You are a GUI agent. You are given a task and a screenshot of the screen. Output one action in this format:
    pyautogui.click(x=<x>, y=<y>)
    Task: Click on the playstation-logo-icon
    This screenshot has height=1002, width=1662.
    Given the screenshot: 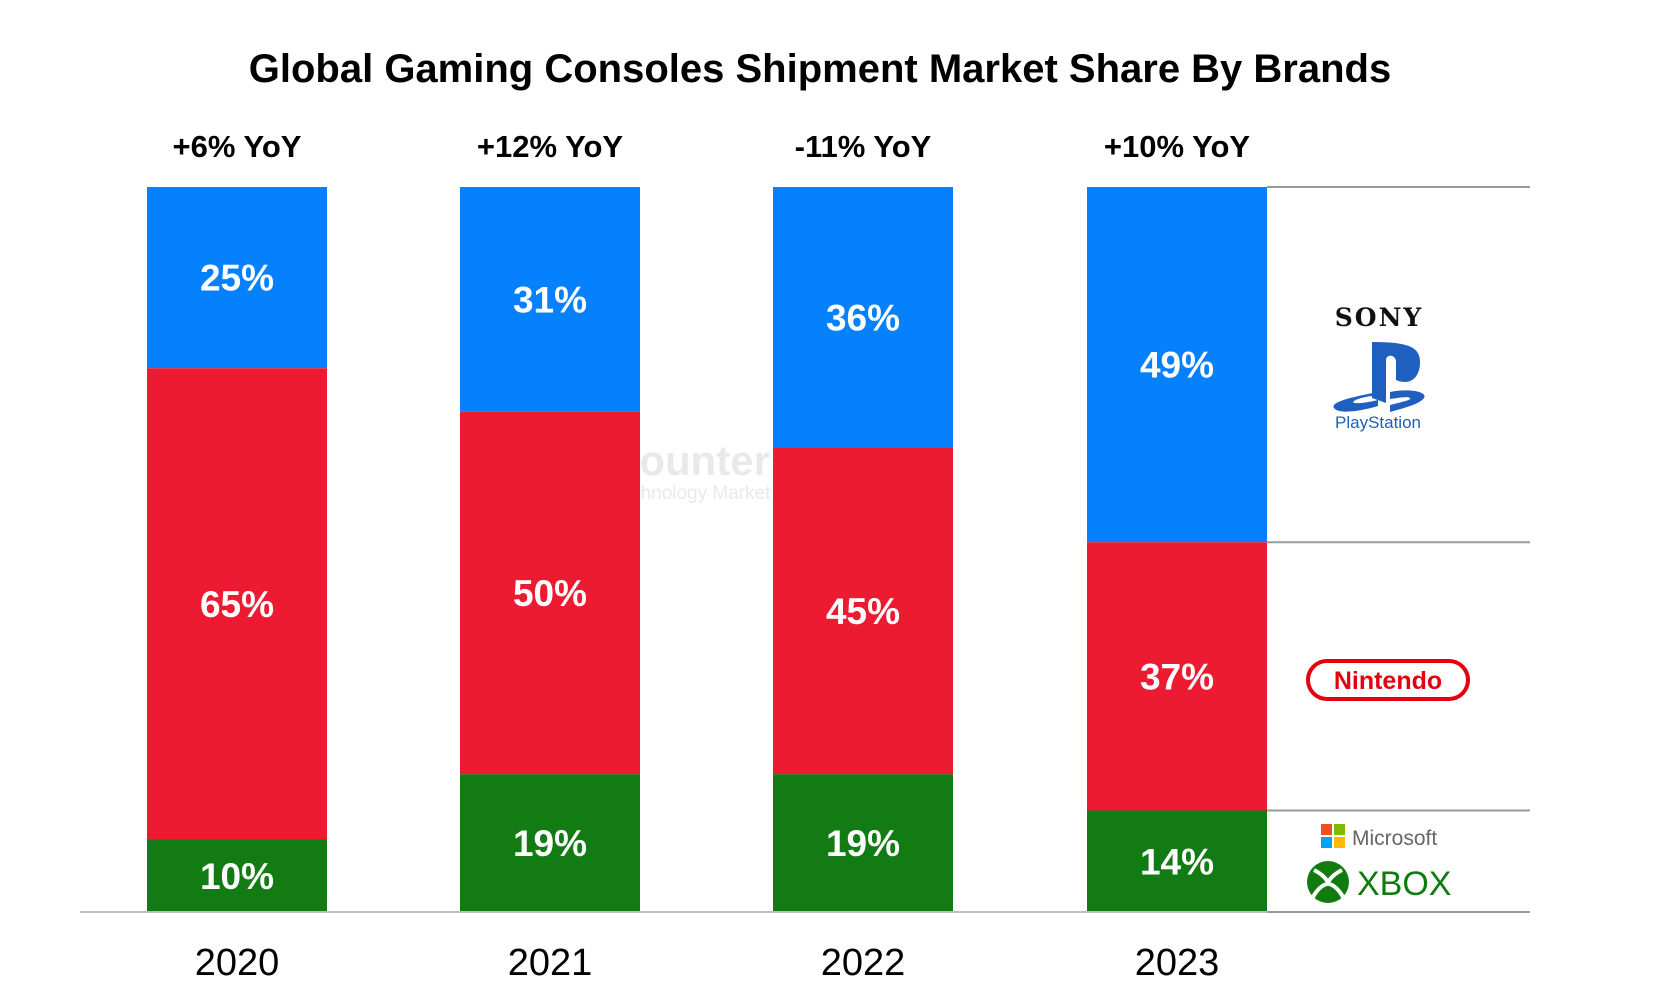 What is the action you would take?
    pyautogui.click(x=1379, y=377)
    